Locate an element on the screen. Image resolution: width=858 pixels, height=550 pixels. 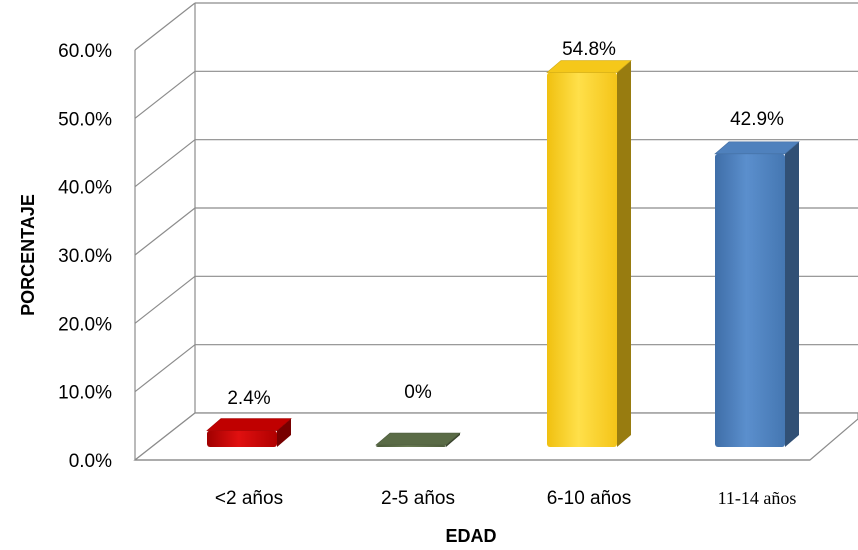
chart-floor is located at coordinates (495, 436).